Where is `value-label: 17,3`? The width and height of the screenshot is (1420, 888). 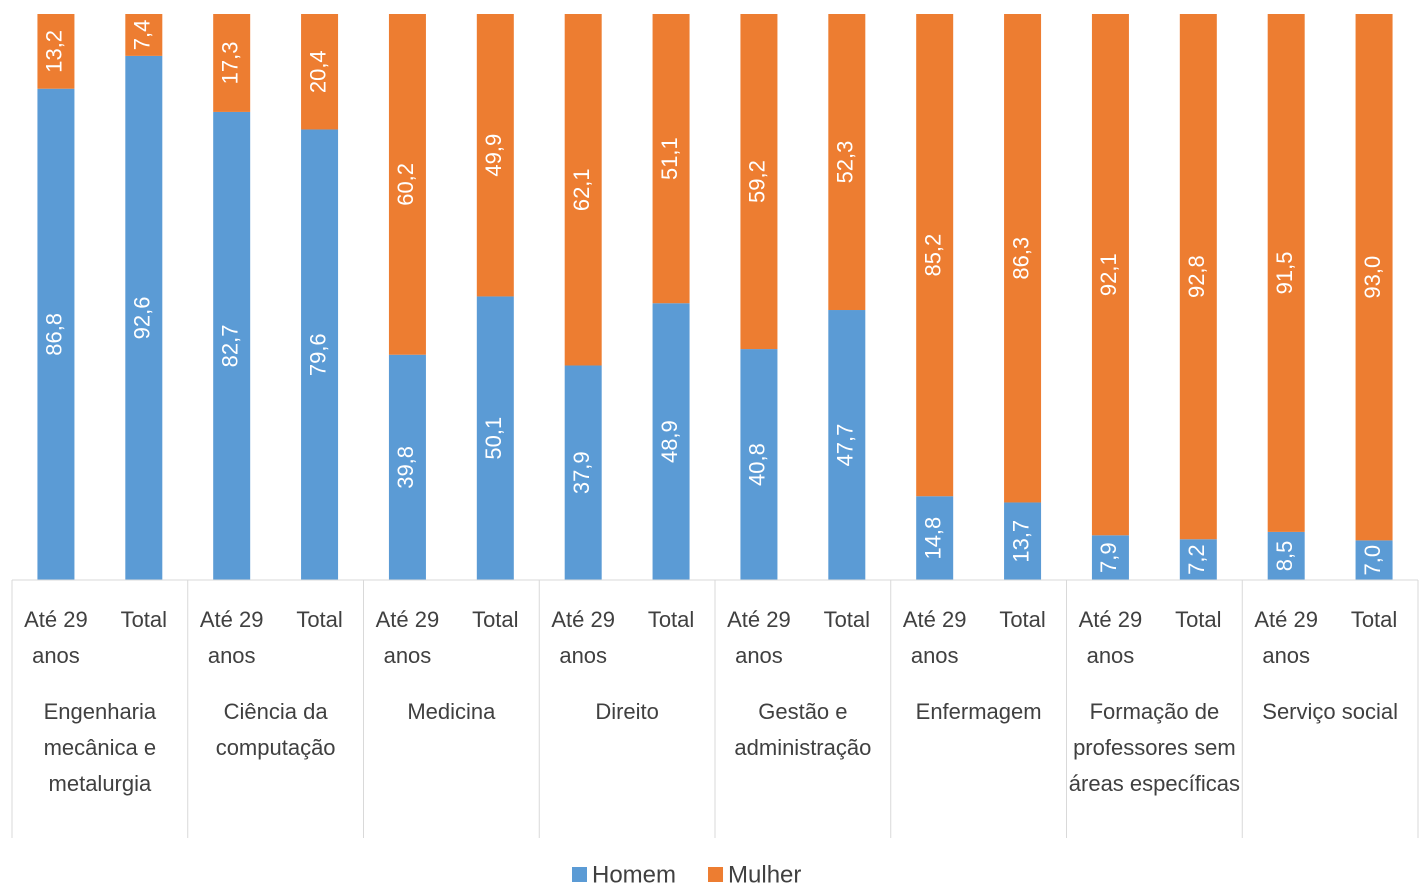 value-label: 17,3 is located at coordinates (230, 63).